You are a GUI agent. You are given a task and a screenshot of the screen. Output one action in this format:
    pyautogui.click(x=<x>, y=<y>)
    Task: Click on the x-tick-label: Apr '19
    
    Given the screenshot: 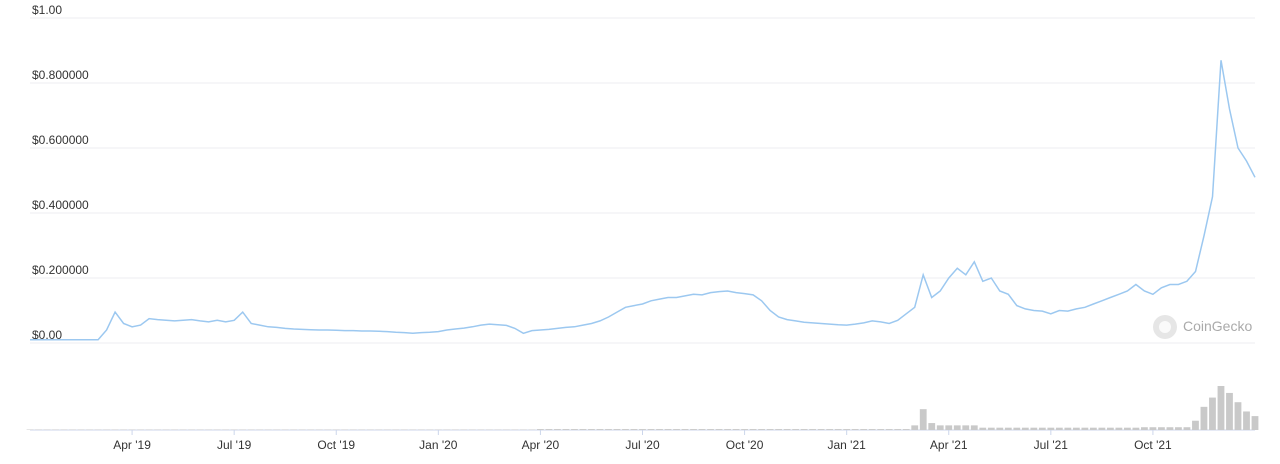 What is the action you would take?
    pyautogui.click(x=132, y=445)
    